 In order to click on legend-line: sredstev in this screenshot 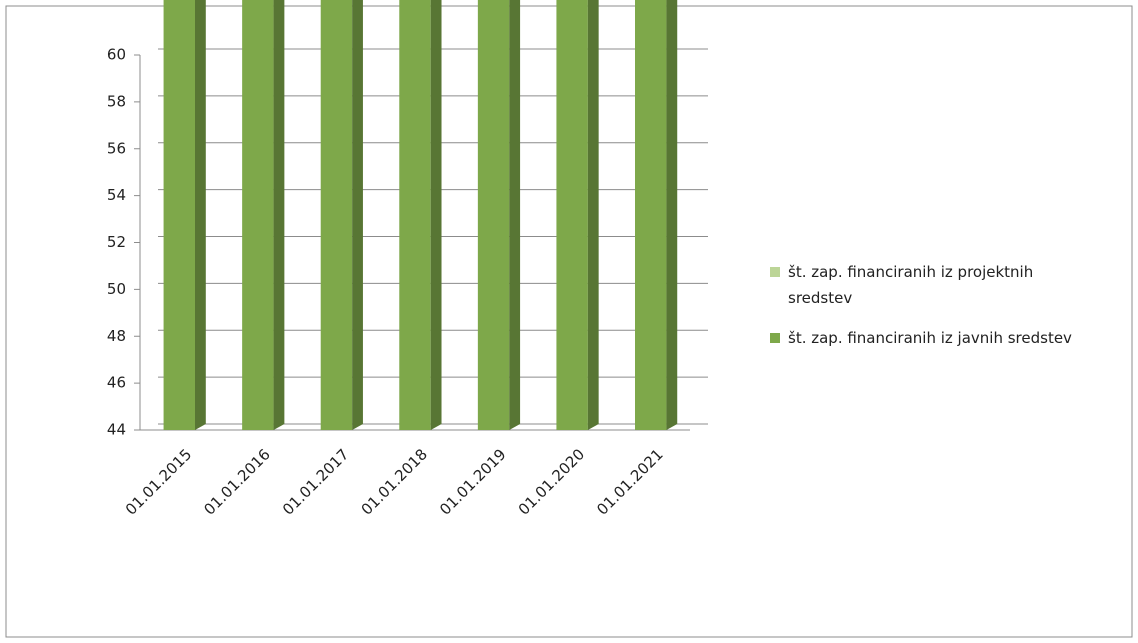, I will do `click(820, 298)`.